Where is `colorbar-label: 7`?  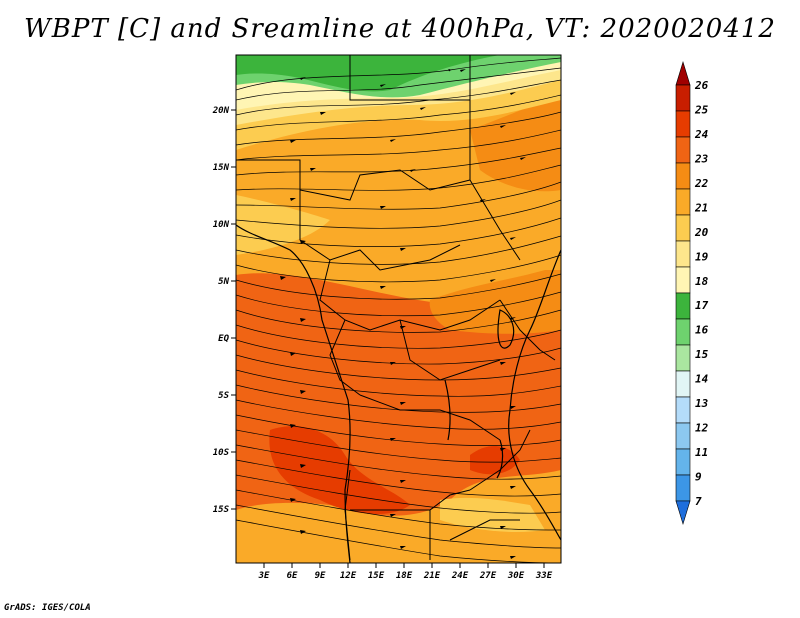
colorbar-label: 7 is located at coordinates (698, 501).